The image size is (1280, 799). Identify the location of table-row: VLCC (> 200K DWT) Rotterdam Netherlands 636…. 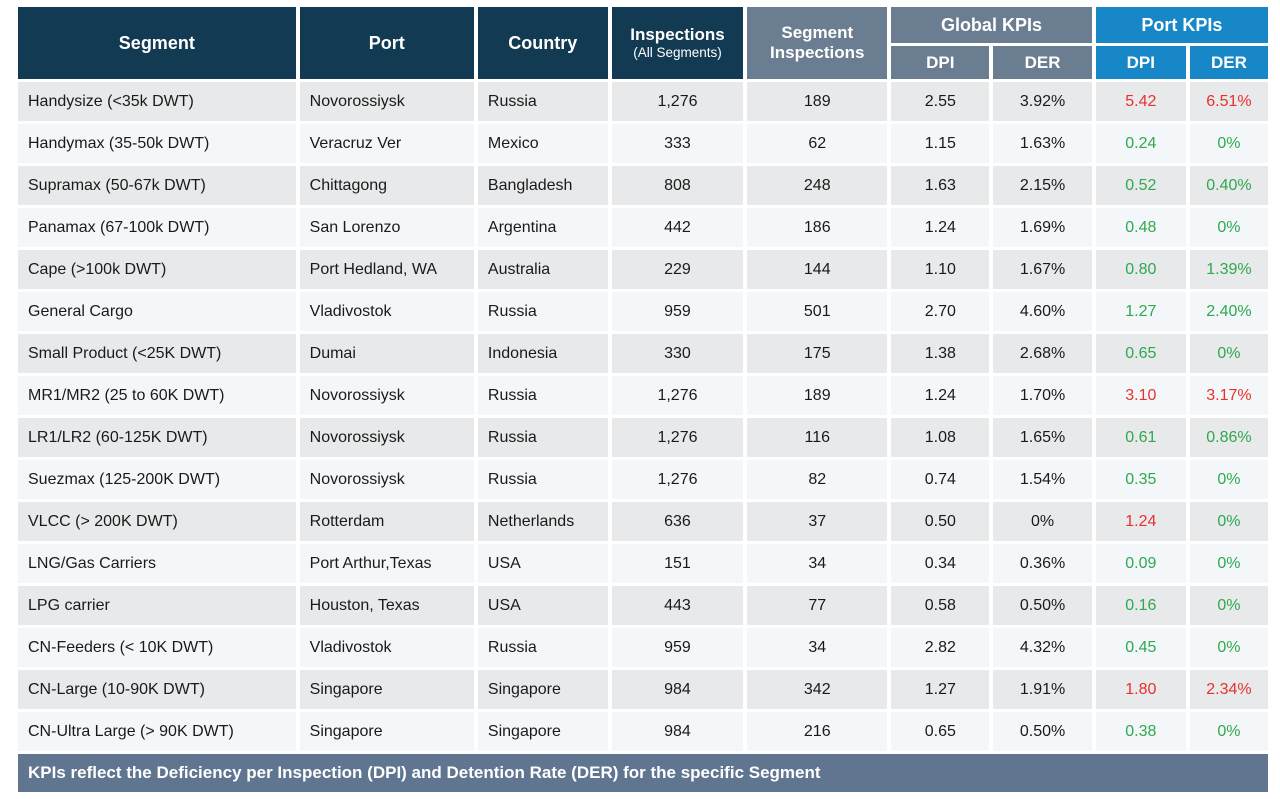
(643, 521).